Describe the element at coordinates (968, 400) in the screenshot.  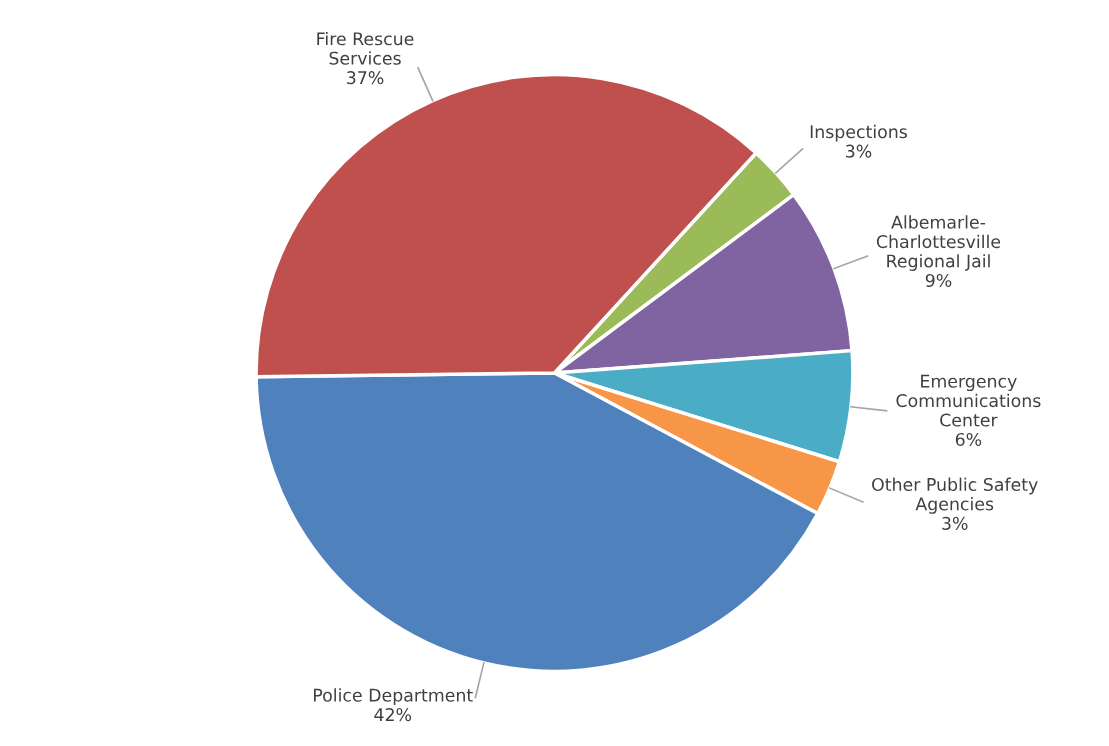
I see `slice-label: Emergency Communications Center` at that location.